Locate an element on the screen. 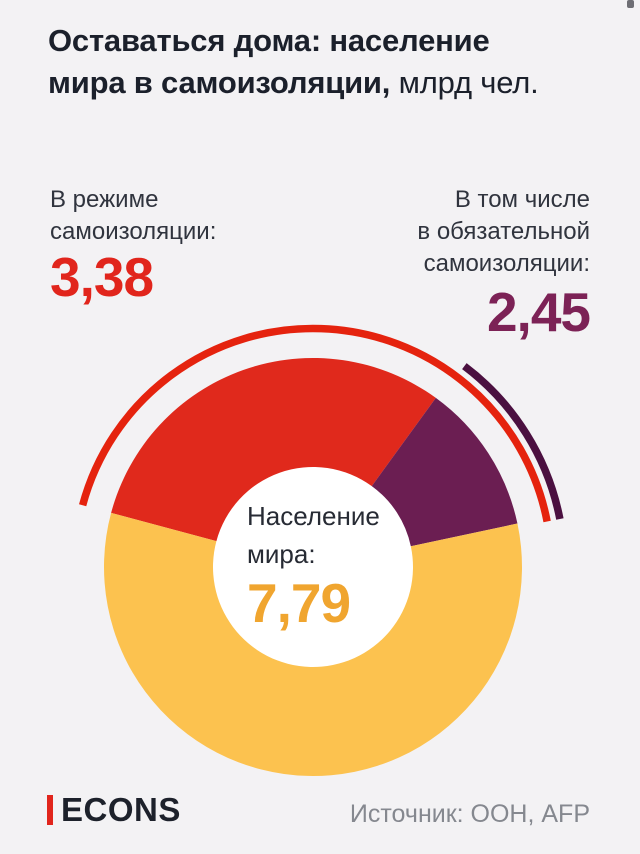  stat-mandatory-label: В том числе в обязательной самоизоляции: is located at coordinates (503, 231).